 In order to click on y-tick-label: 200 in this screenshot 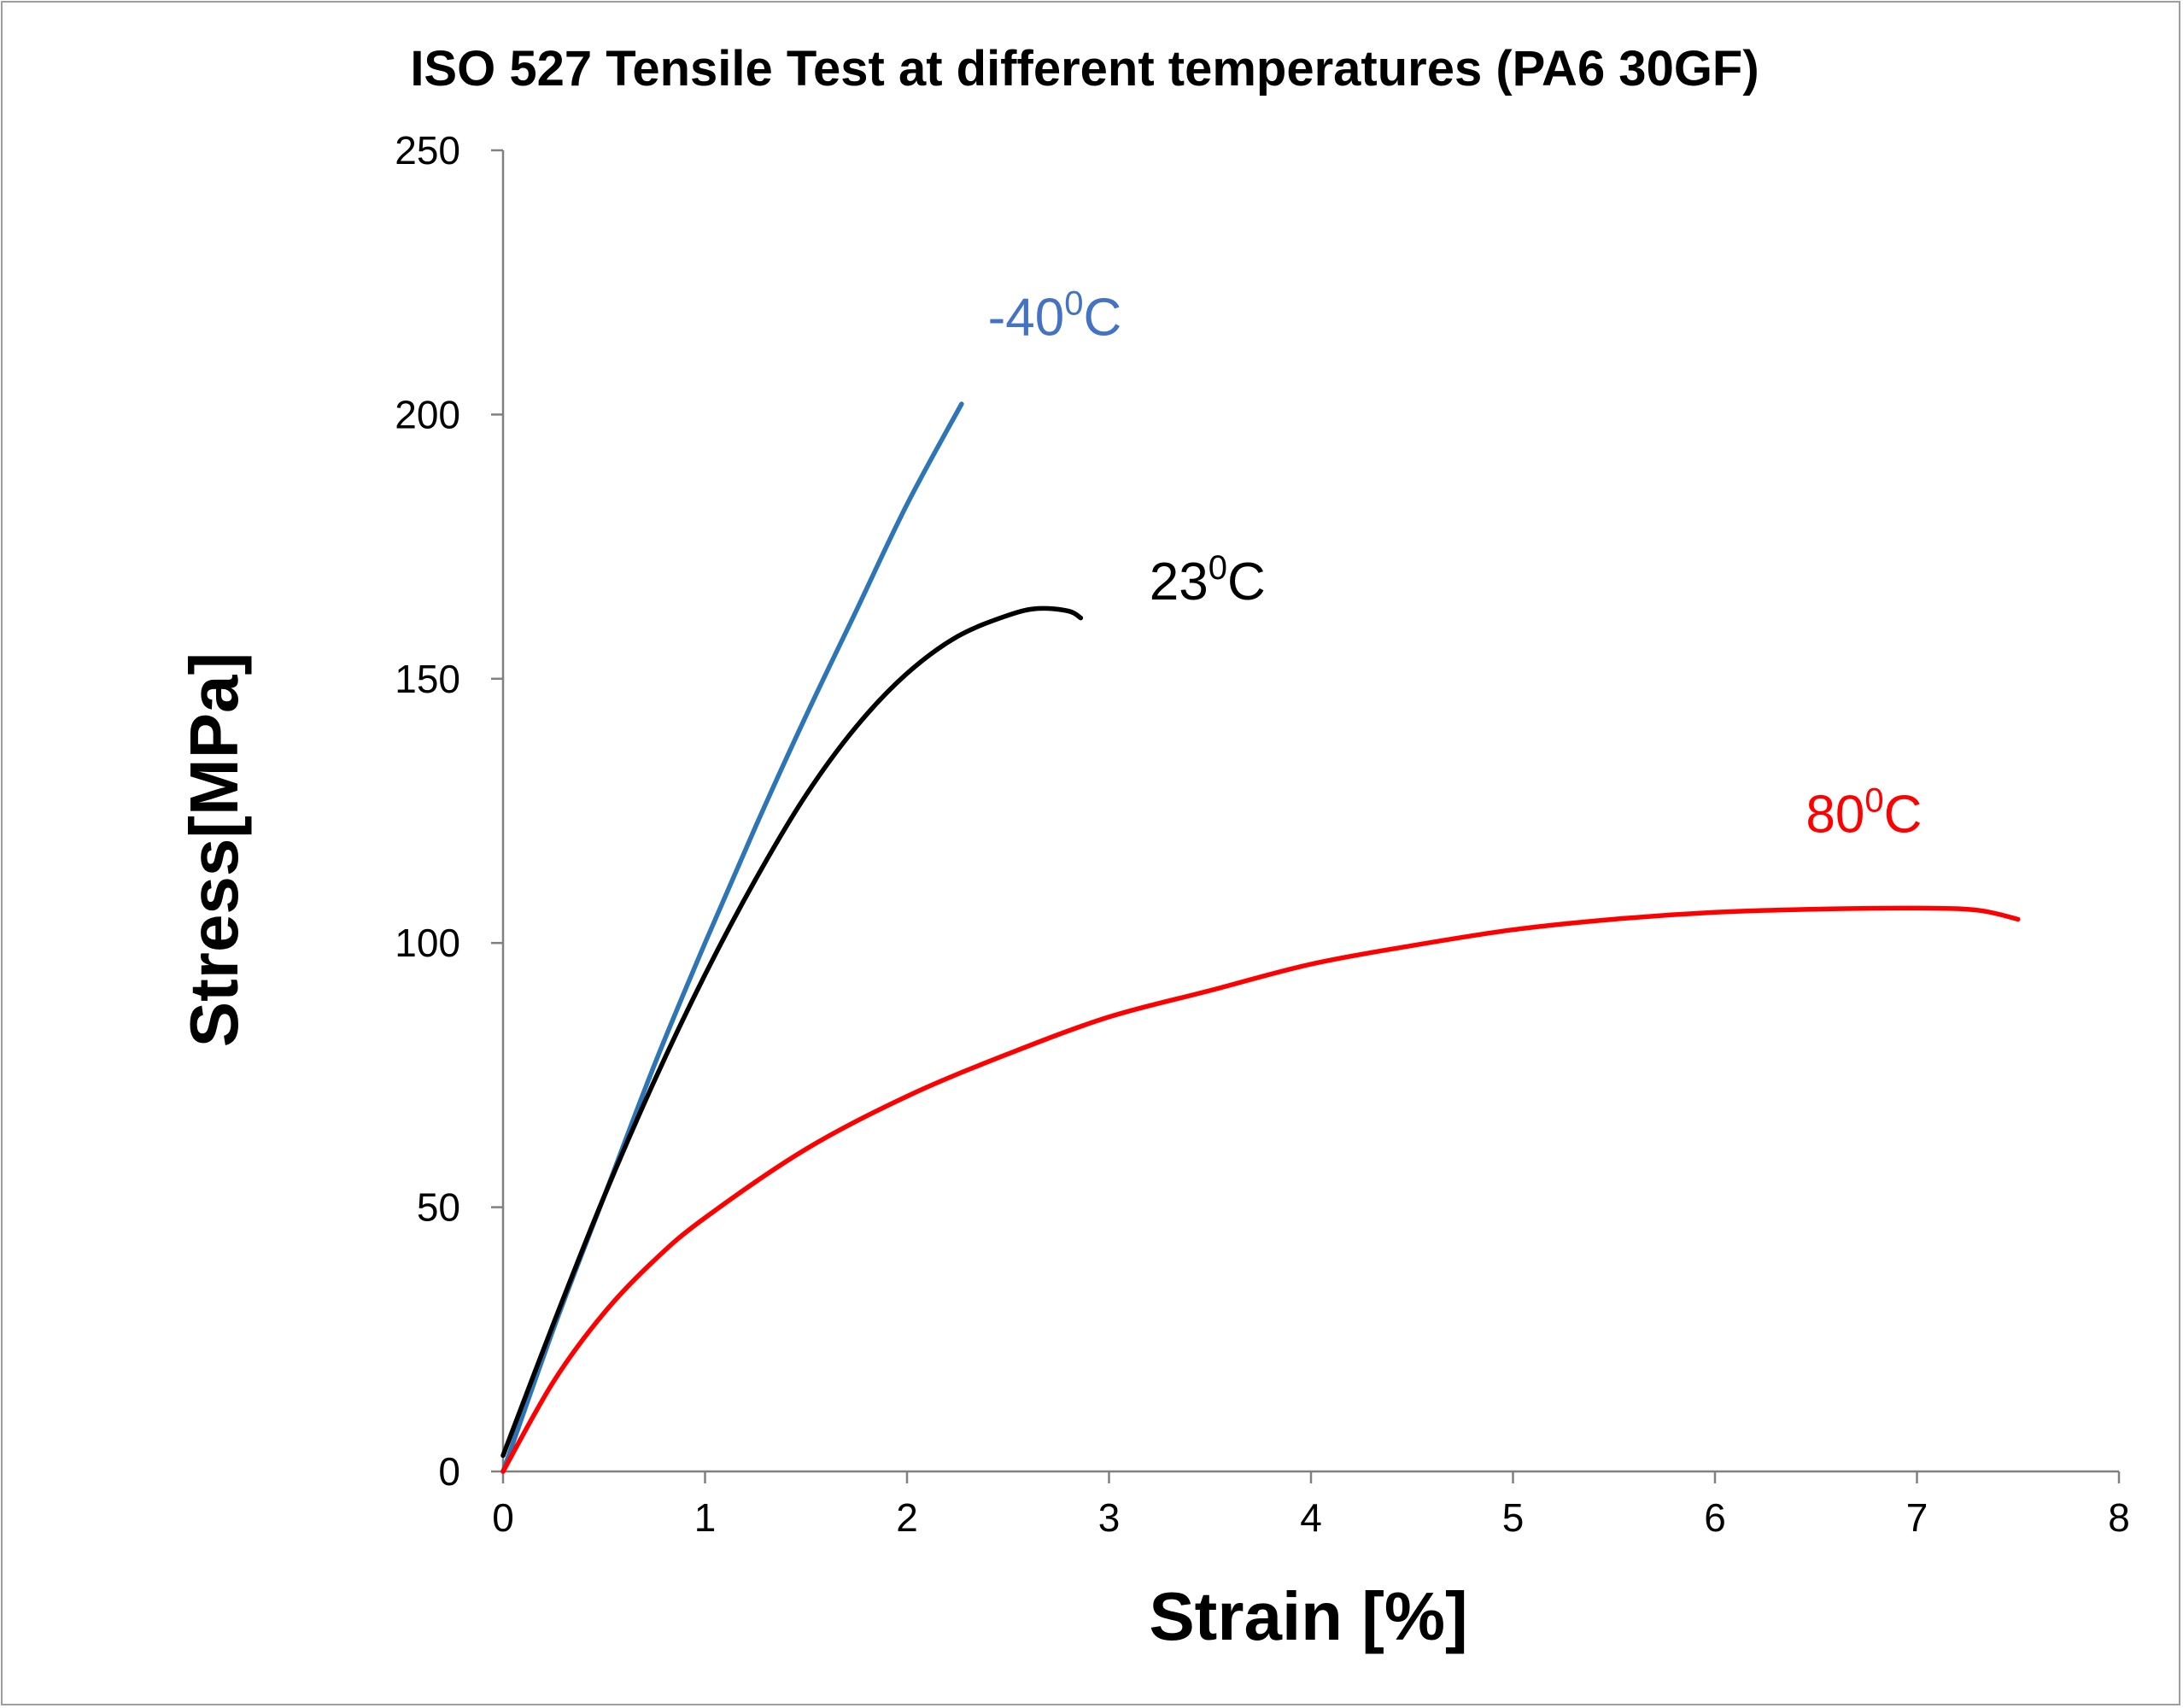, I will do `click(427, 414)`.